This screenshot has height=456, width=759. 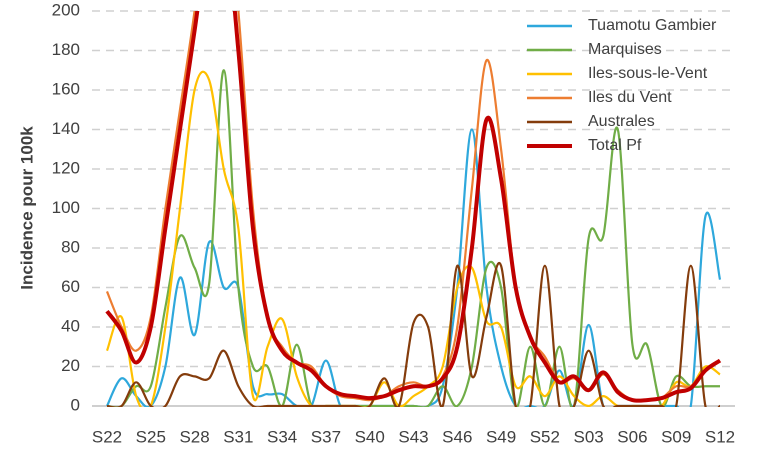 What do you see at coordinates (151, 436) in the screenshot?
I see `x-tick-label: S25` at bounding box center [151, 436].